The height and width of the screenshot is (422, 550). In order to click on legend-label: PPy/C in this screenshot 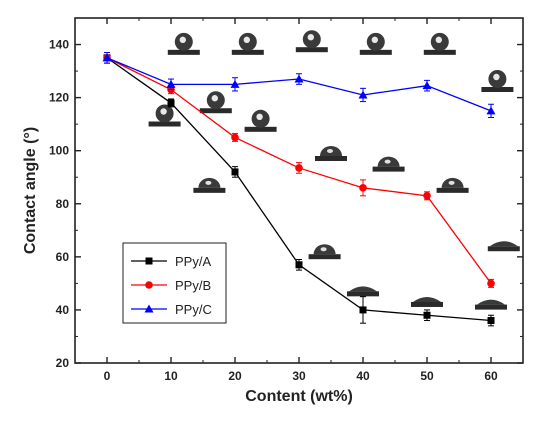, I will do `click(193, 309)`.